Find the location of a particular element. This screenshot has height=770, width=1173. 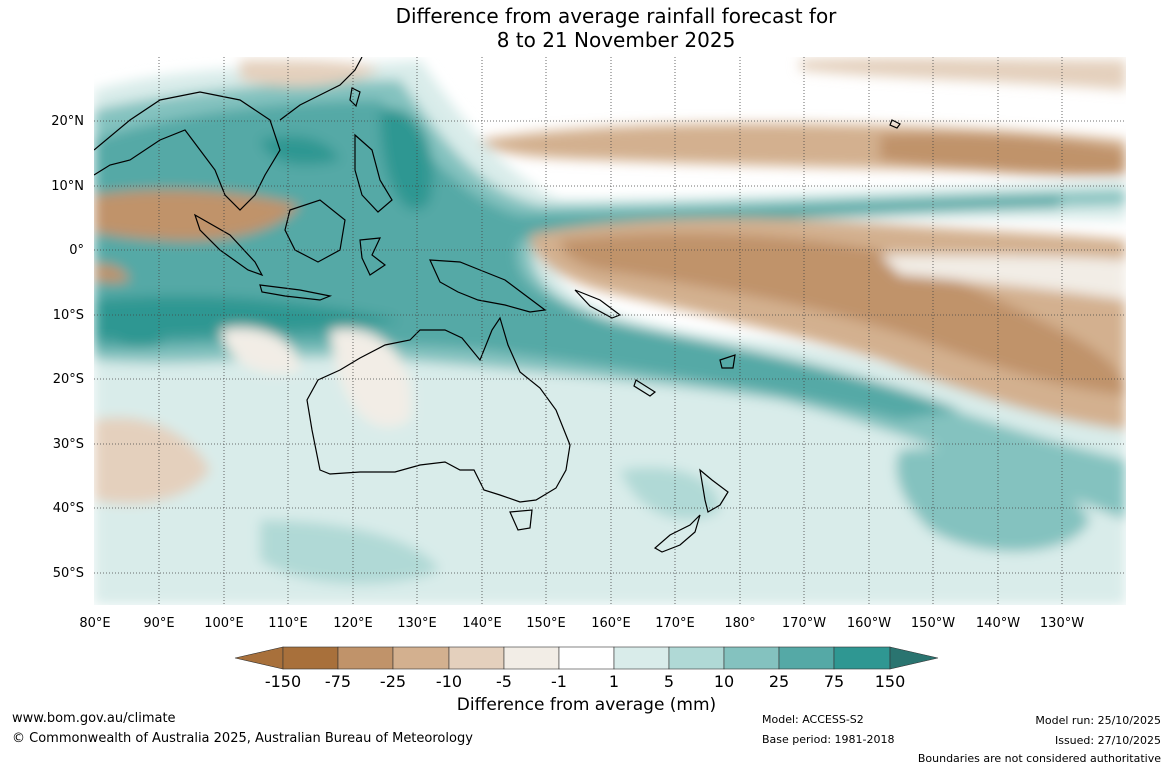

borneo-coast is located at coordinates (315, 231).